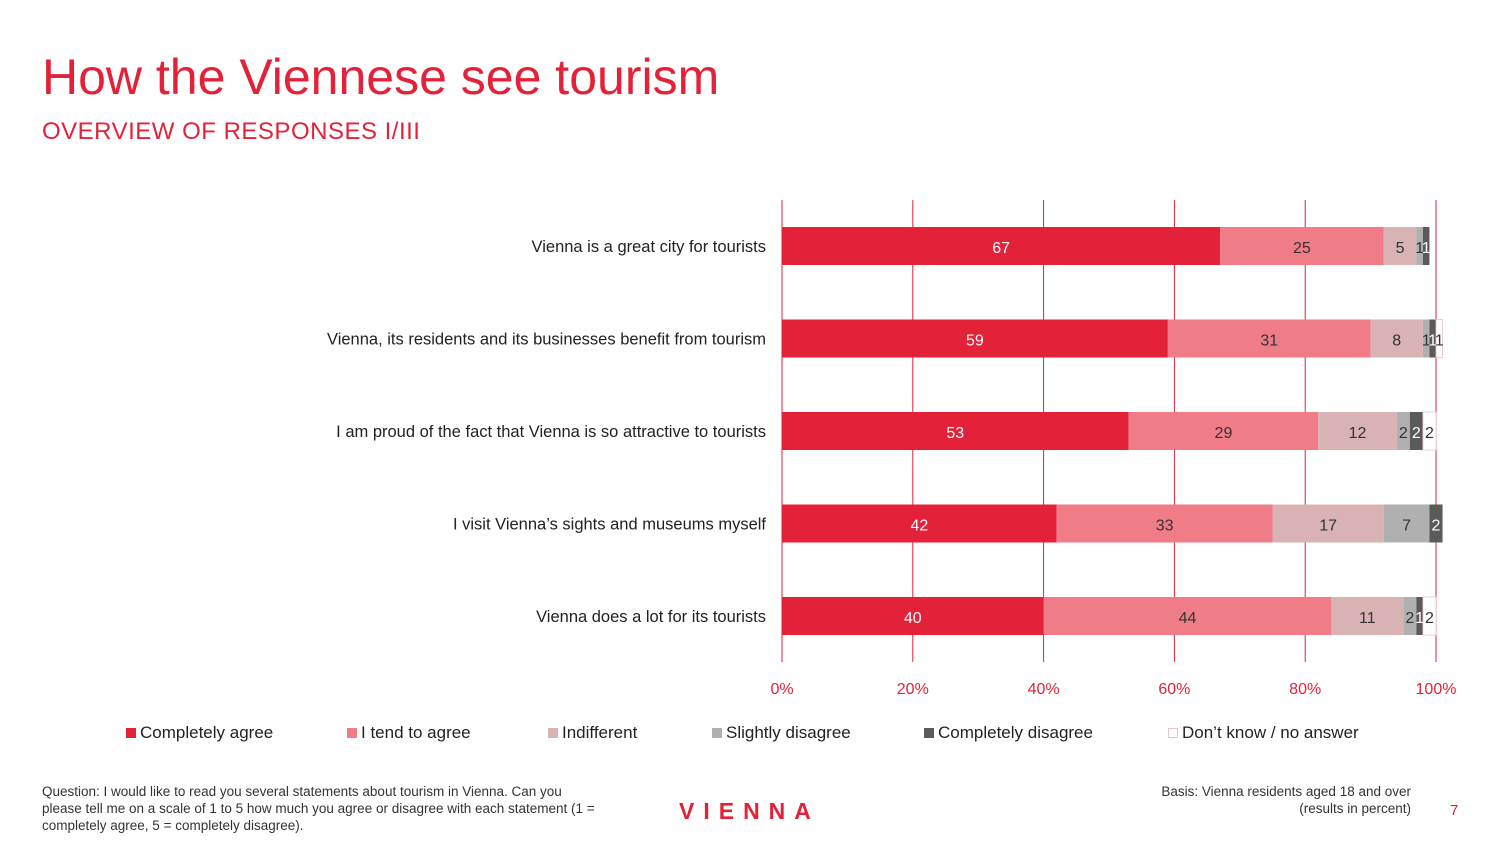 This screenshot has width=1500, height=844. What do you see at coordinates (600, 732) in the screenshot?
I see `legend-label: Indifferent` at bounding box center [600, 732].